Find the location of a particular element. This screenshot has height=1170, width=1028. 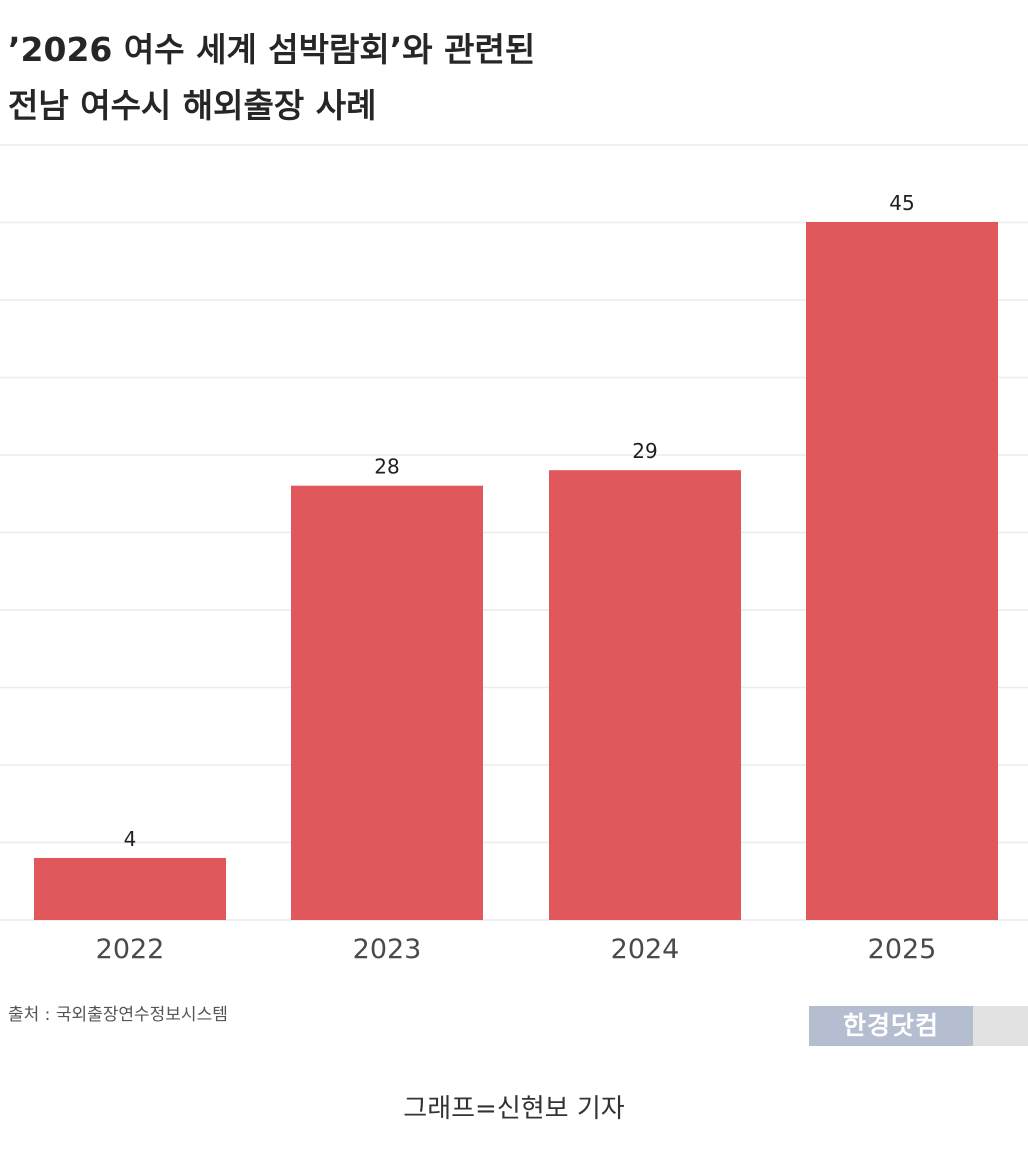

value-label-2024: 29 is located at coordinates (644, 451).